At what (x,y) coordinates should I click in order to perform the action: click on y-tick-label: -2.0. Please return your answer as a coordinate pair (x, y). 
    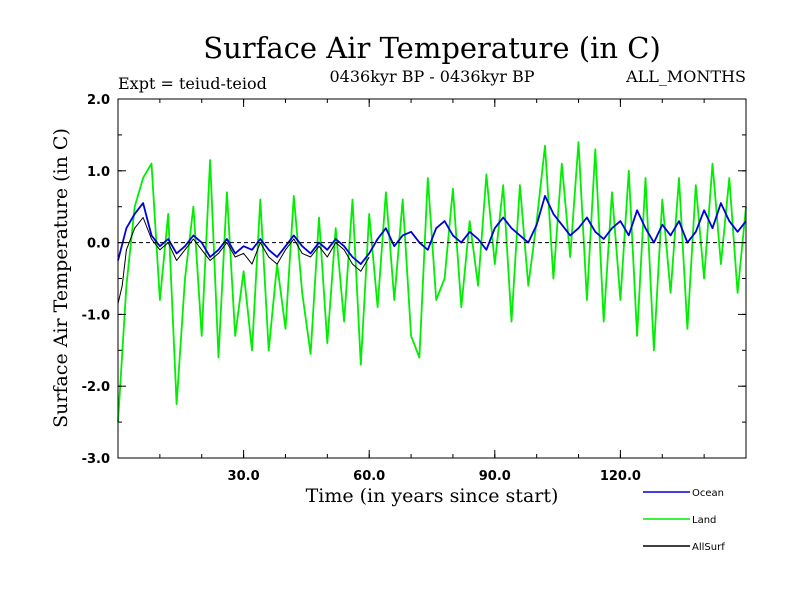
    Looking at the image, I should click on (96, 387).